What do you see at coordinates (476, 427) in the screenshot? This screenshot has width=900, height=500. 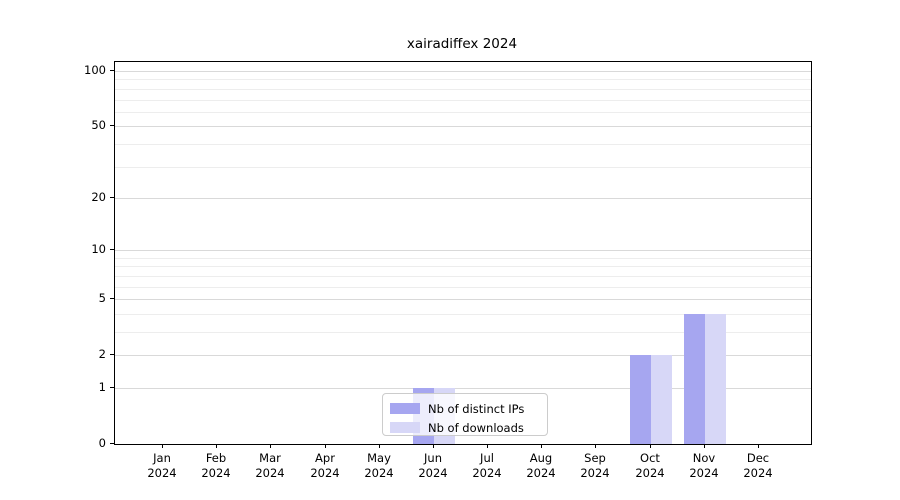 I see `legend-label-downloads: Nb of downloads` at bounding box center [476, 427].